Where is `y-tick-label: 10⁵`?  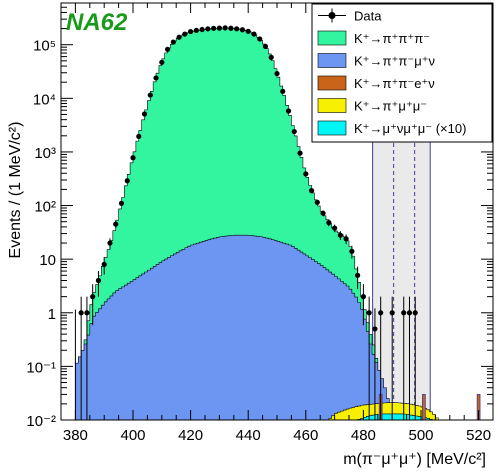
y-tick-label: 10⁵ is located at coordinates (44, 46).